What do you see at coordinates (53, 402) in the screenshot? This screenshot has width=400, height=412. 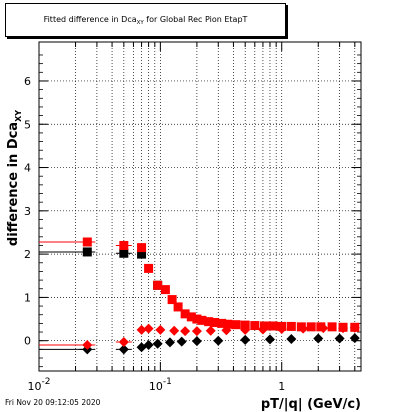 I see `timestamp-footer: Fri Nov 20 09:12:05 2020` at bounding box center [53, 402].